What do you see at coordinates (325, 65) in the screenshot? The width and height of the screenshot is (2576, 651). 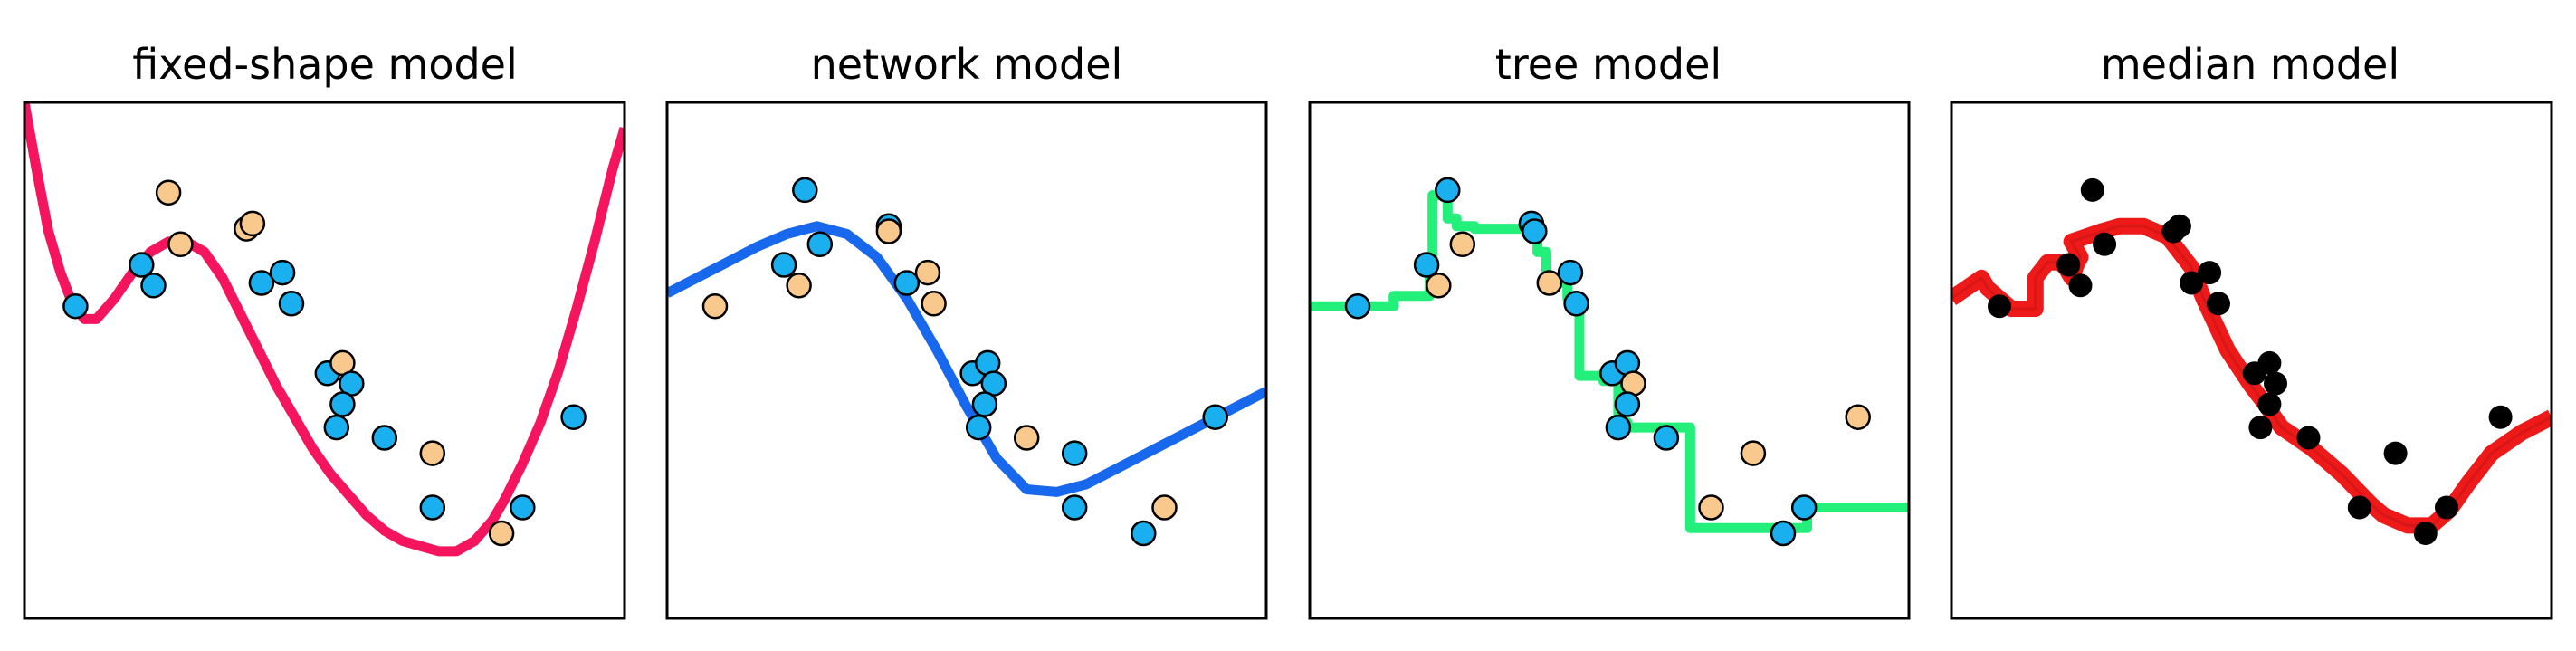 I see `panel-title: fixed-shape model` at bounding box center [325, 65].